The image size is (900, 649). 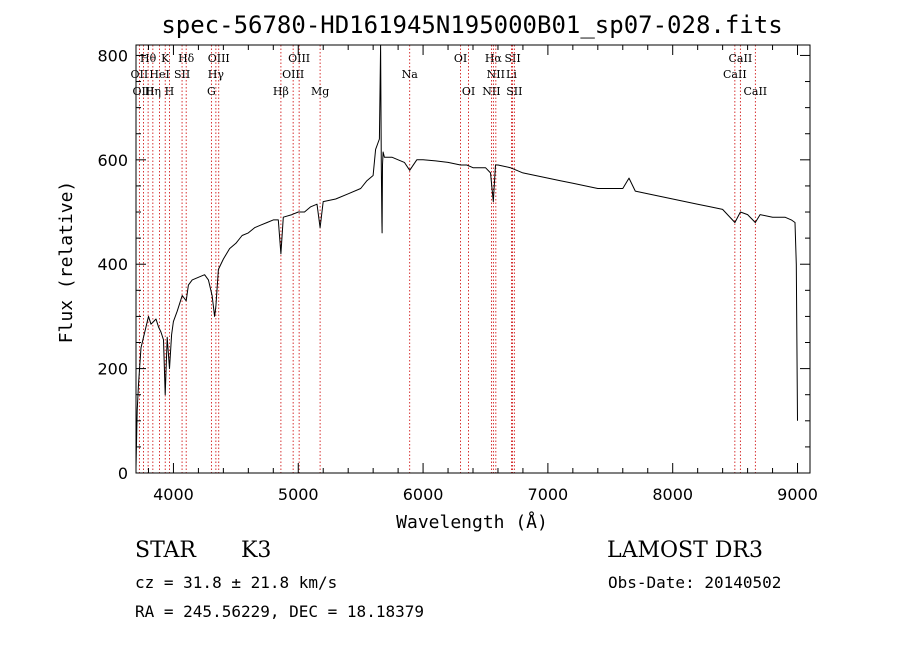 I want to click on redshift-readout: cz = 31.8 ± 21.8 km/s, so click(x=236, y=582).